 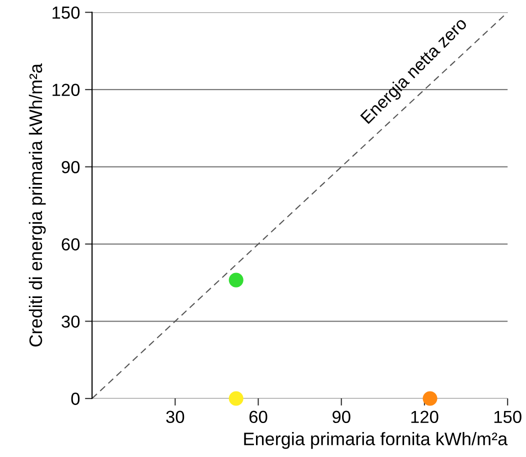 I want to click on x-tick-label: 30, so click(x=175, y=417).